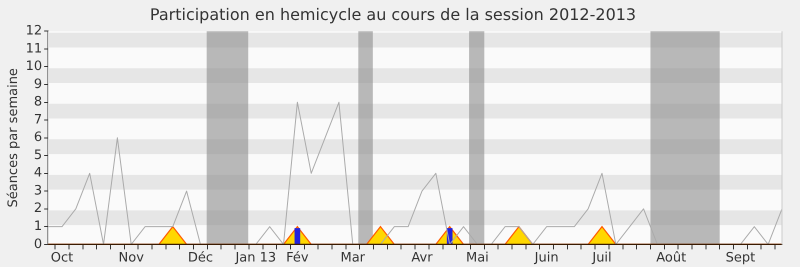 This screenshot has height=267, width=800. I want to click on y-axis-title: Séances par semaine, so click(14, 138).